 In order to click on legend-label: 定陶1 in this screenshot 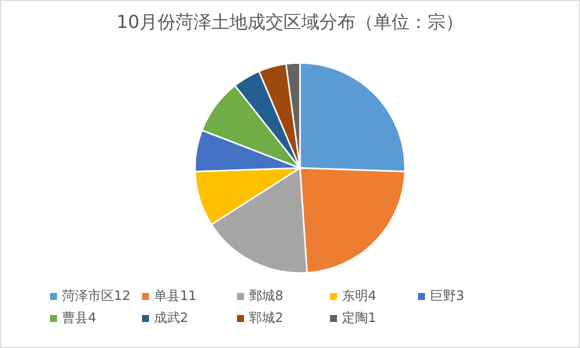, I will do `click(359, 318)`.